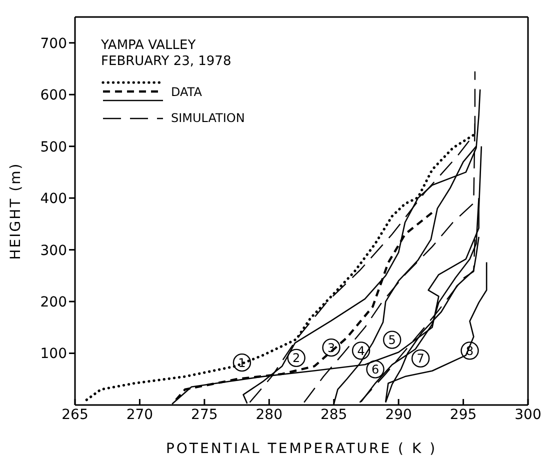 This screenshot has width=544, height=462. What do you see at coordinates (375, 369) in the screenshot?
I see `annotation: 6` at bounding box center [375, 369].